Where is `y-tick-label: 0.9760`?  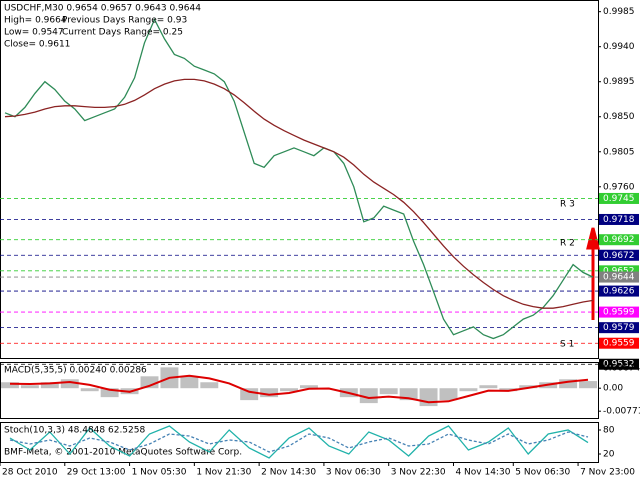
y-tick-label: 0.9760 is located at coordinates (619, 187).